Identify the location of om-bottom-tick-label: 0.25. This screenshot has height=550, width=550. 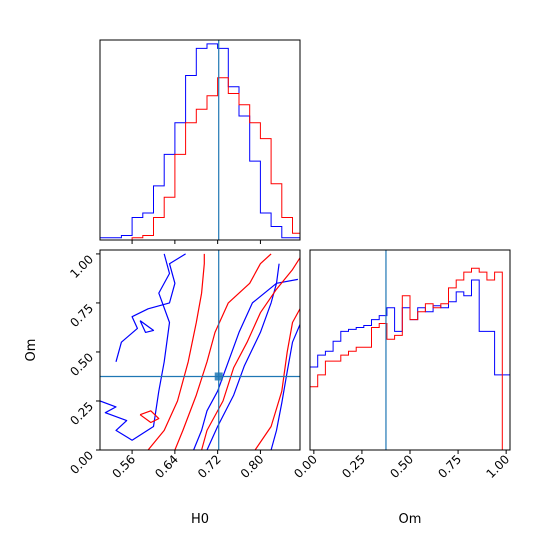
(353, 466).